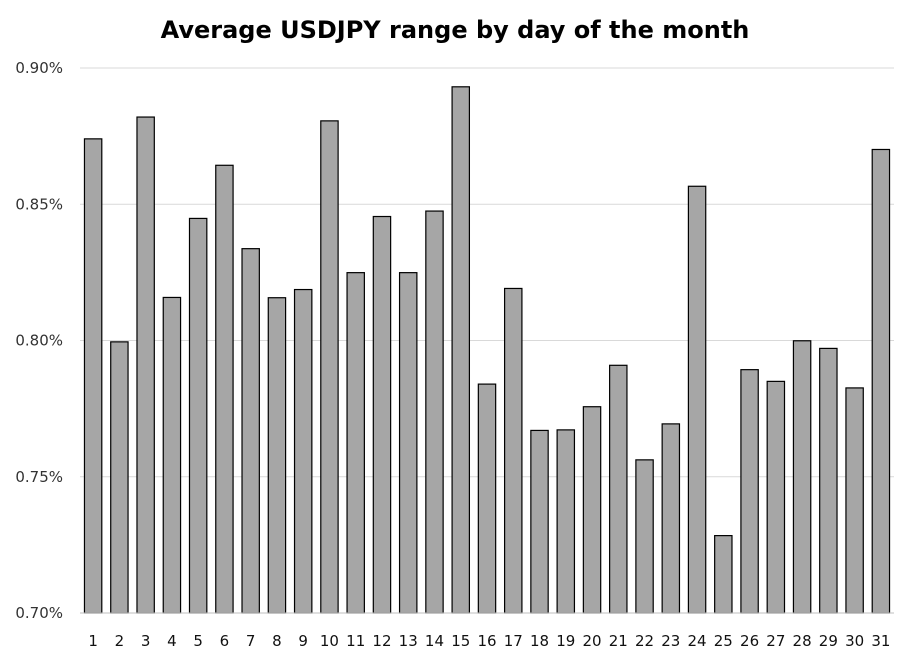 Image resolution: width=910 pixels, height=661 pixels. What do you see at coordinates (120, 641) in the screenshot?
I see `x-tick-label: 2` at bounding box center [120, 641].